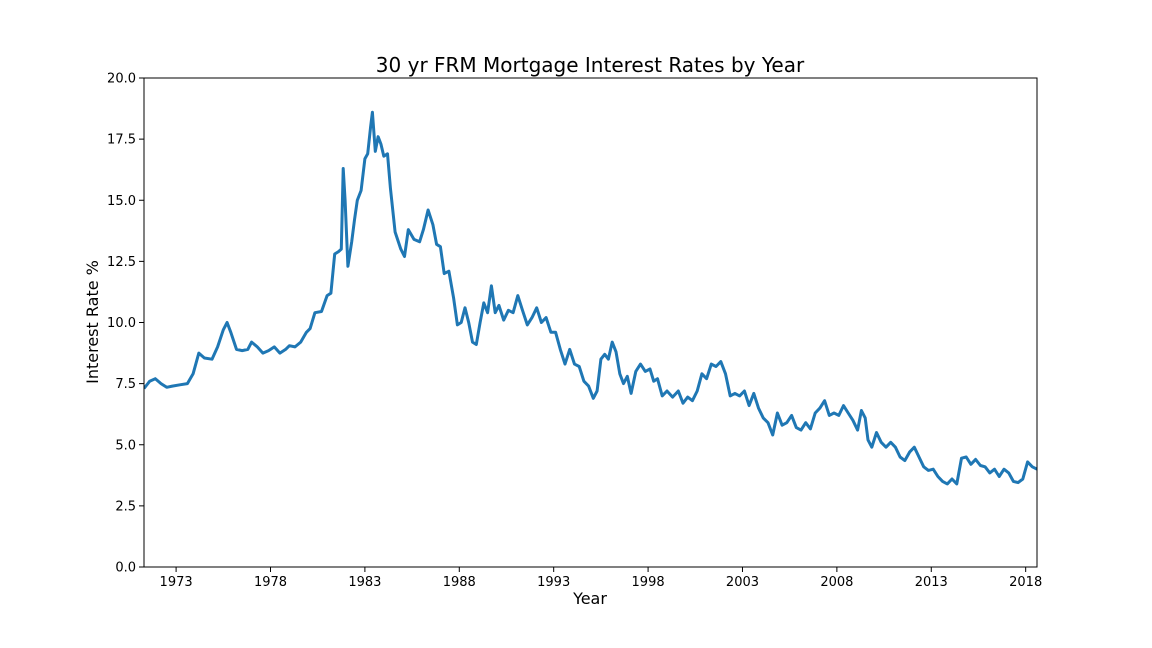 The height and width of the screenshot is (648, 1152). Describe the element at coordinates (121, 262) in the screenshot. I see `y-tick-label: 12.5` at that location.